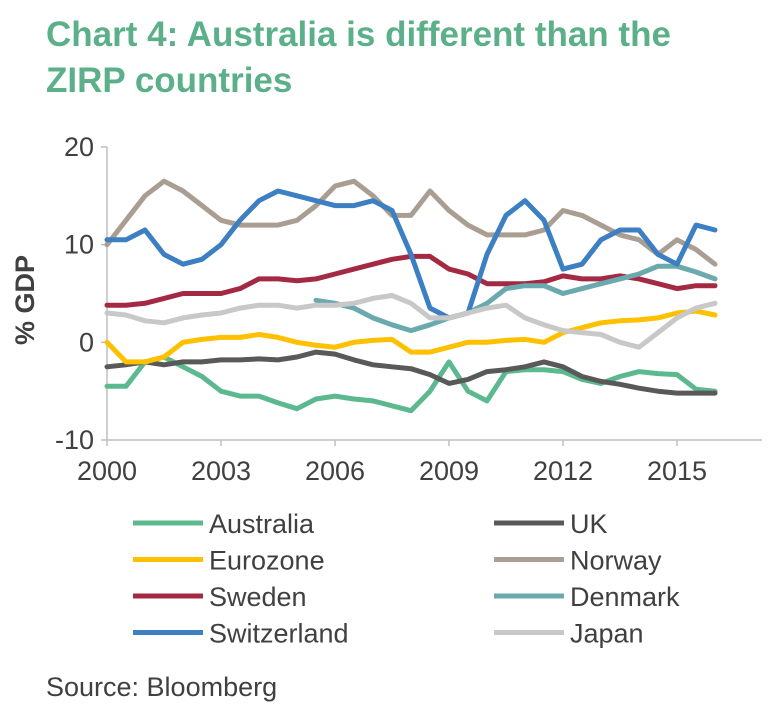  What do you see at coordinates (79, 245) in the screenshot?
I see `y-tick-label: 10` at bounding box center [79, 245].